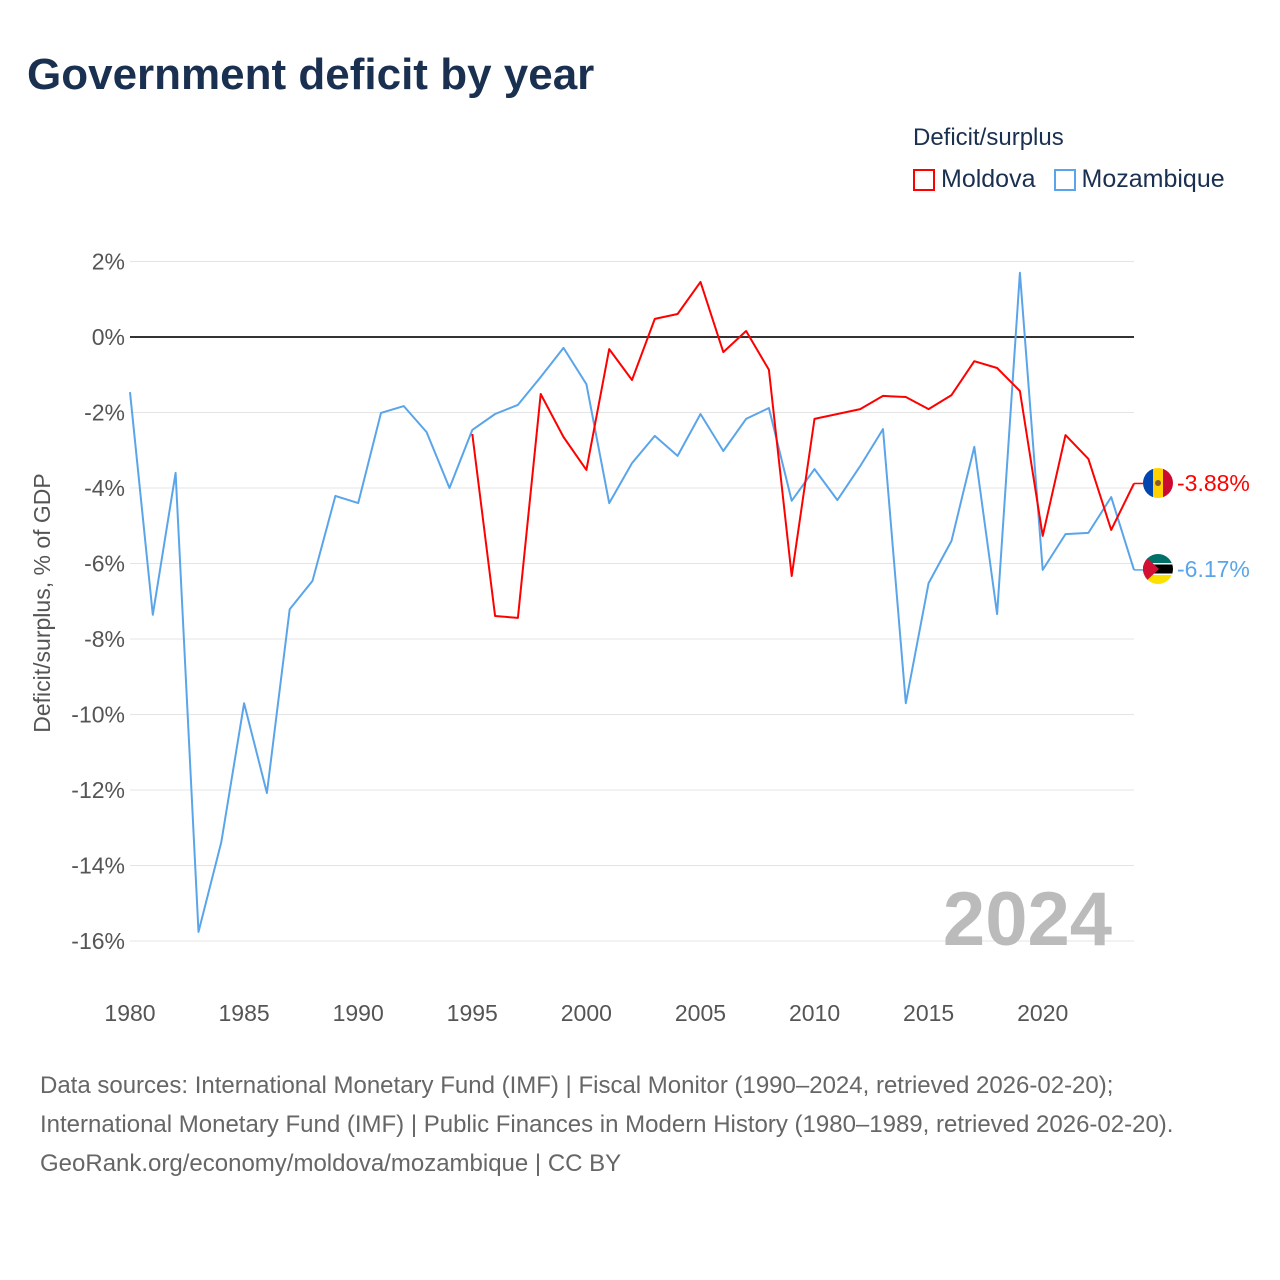 Image resolution: width=1280 pixels, height=1280 pixels. Describe the element at coordinates (700, 1013) in the screenshot. I see `x-tick-label: 2005` at that location.